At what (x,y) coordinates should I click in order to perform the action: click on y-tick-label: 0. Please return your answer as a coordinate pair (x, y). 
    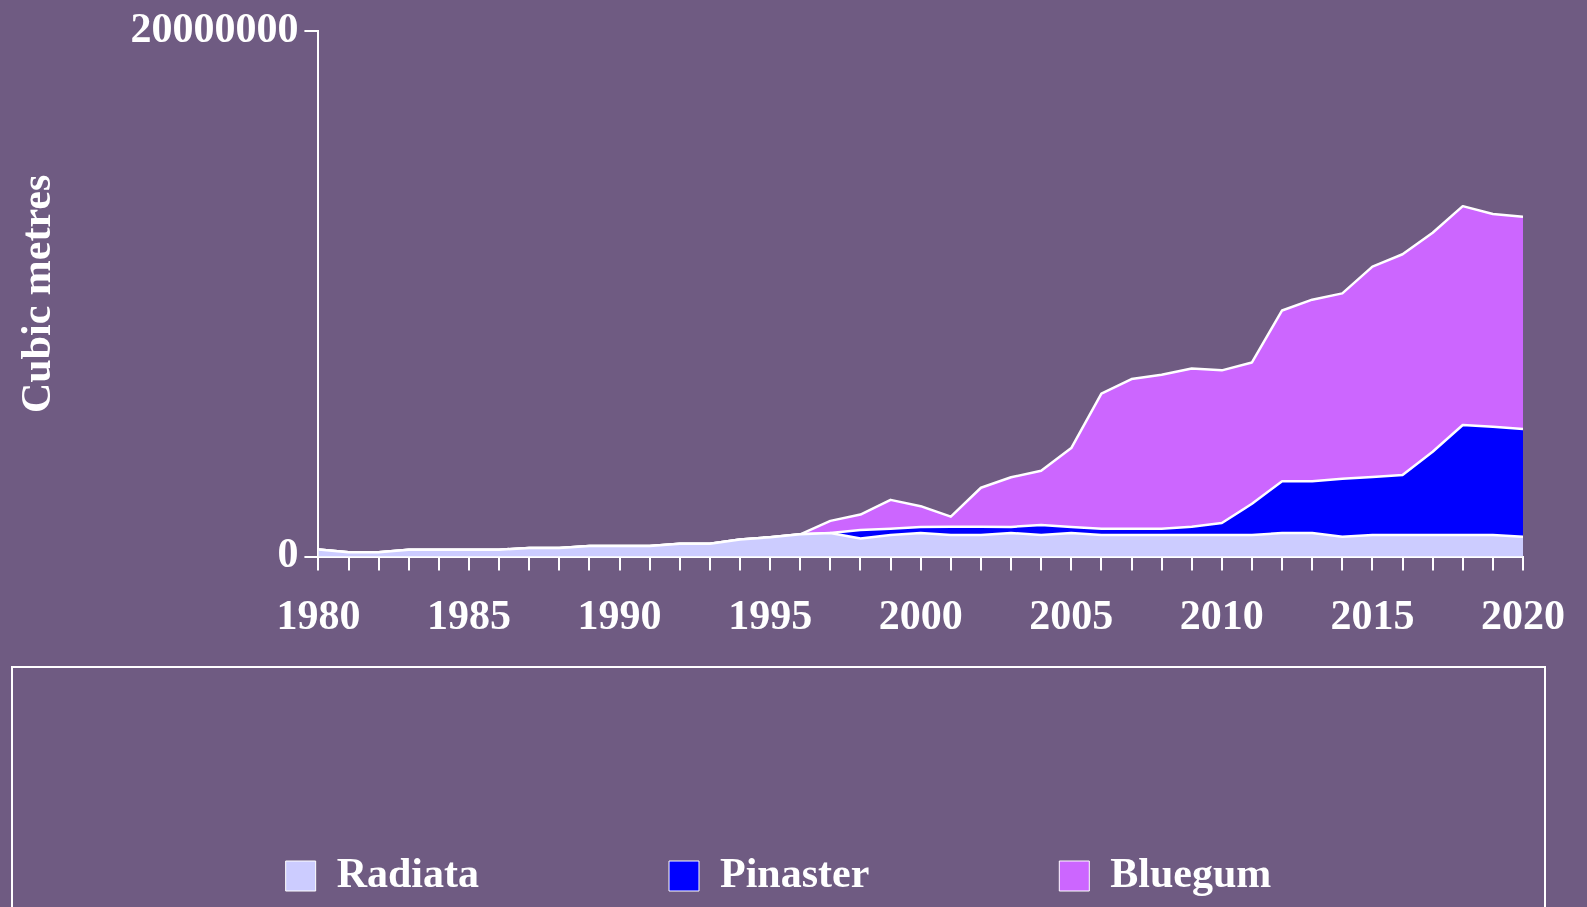
    Looking at the image, I should click on (288, 553).